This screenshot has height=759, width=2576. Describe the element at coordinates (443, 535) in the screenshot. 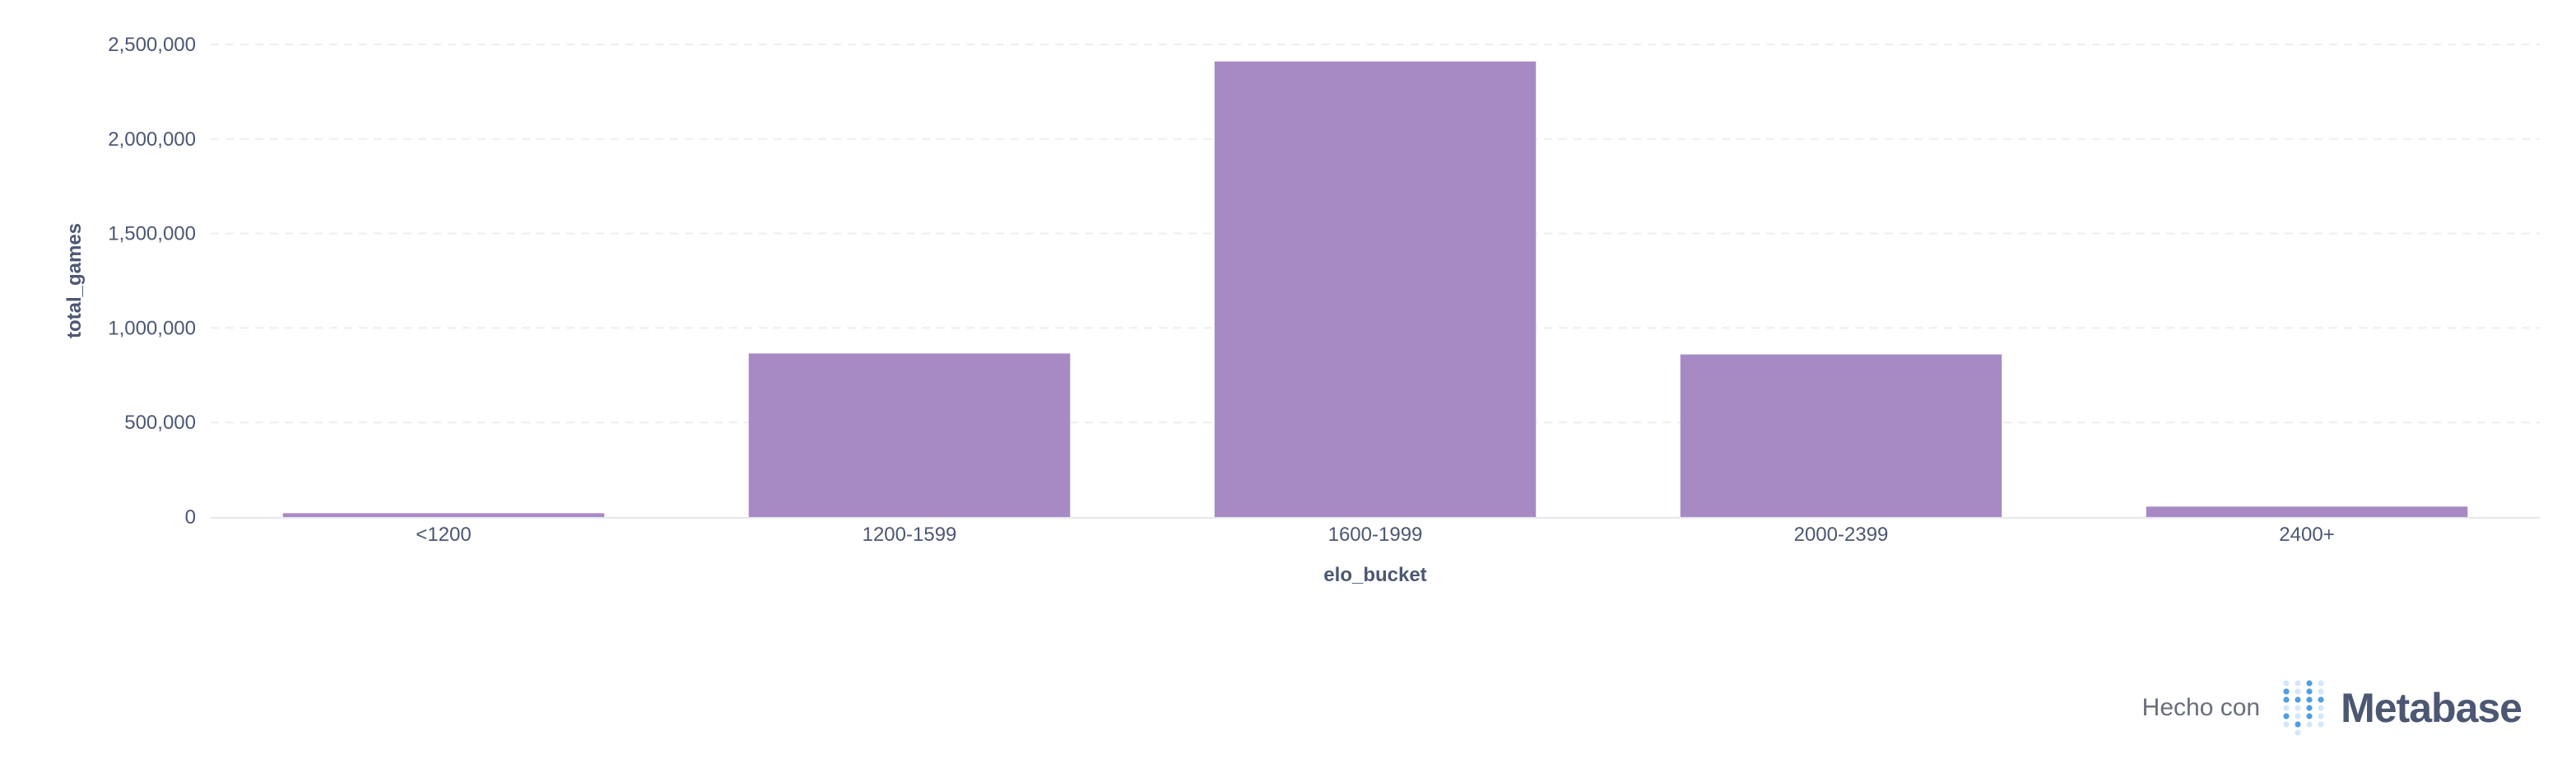

I see `x-tick-label: <1200` at that location.